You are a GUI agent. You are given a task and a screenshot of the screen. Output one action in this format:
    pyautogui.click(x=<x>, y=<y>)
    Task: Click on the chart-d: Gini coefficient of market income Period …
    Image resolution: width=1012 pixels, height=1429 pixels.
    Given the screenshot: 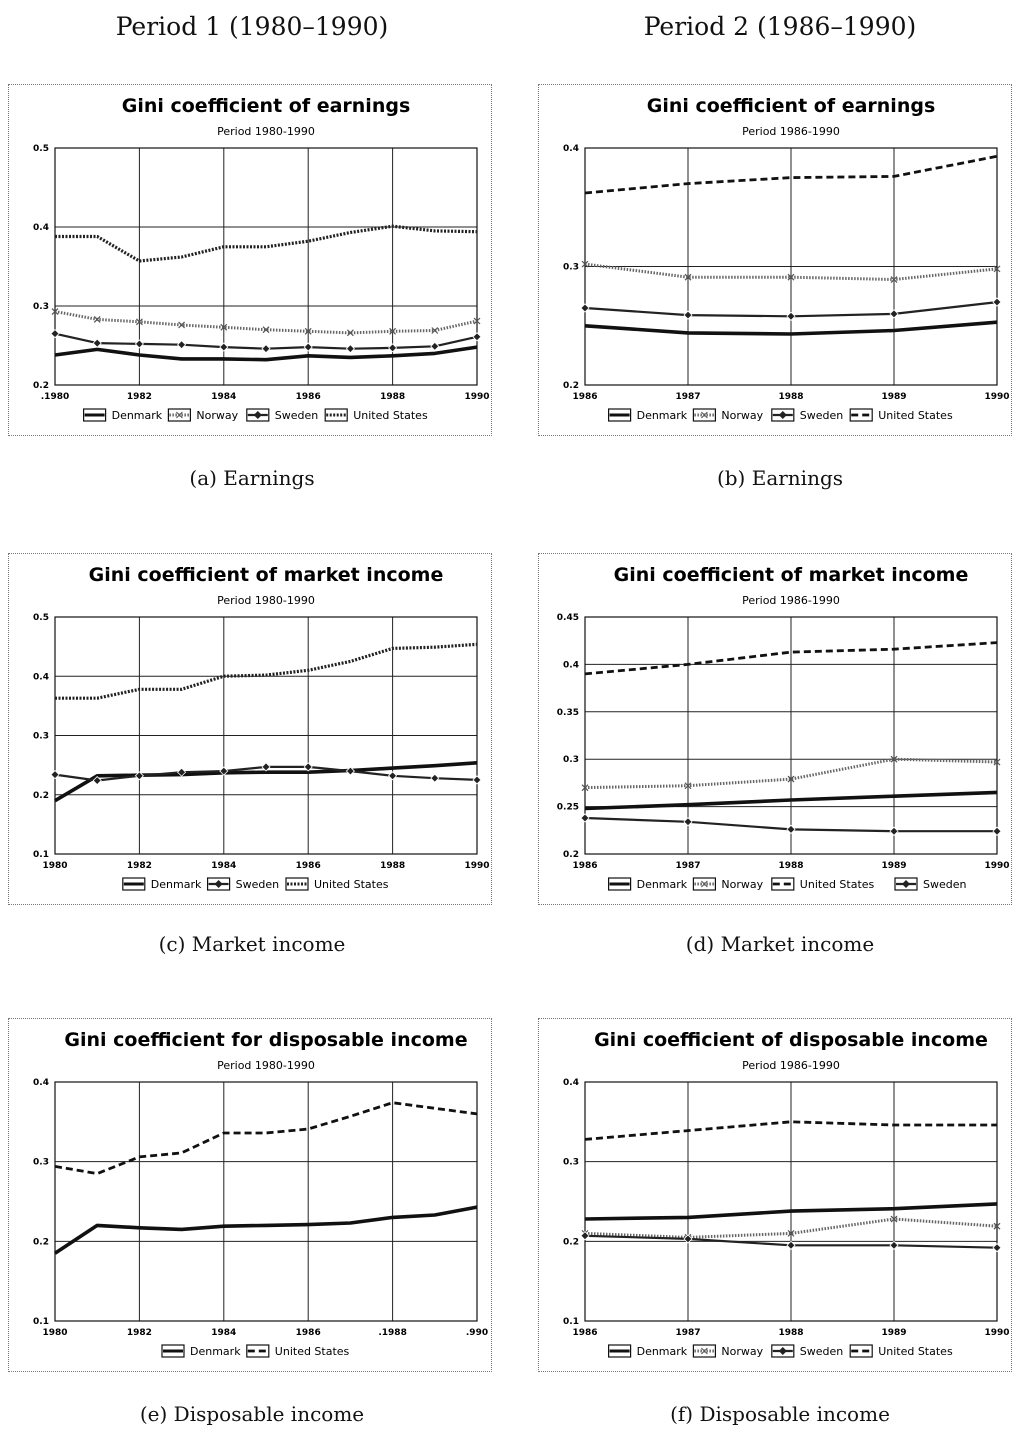 What is the action you would take?
    pyautogui.click(x=775, y=729)
    